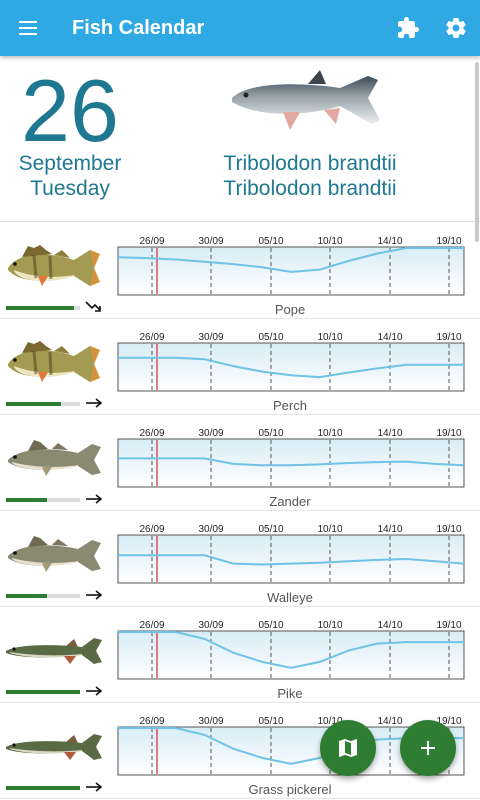 This screenshot has width=480, height=800. I want to click on fish-row: 26/09 30/09 05/10 10/10 14/10 19/10 Zander, so click(240, 462).